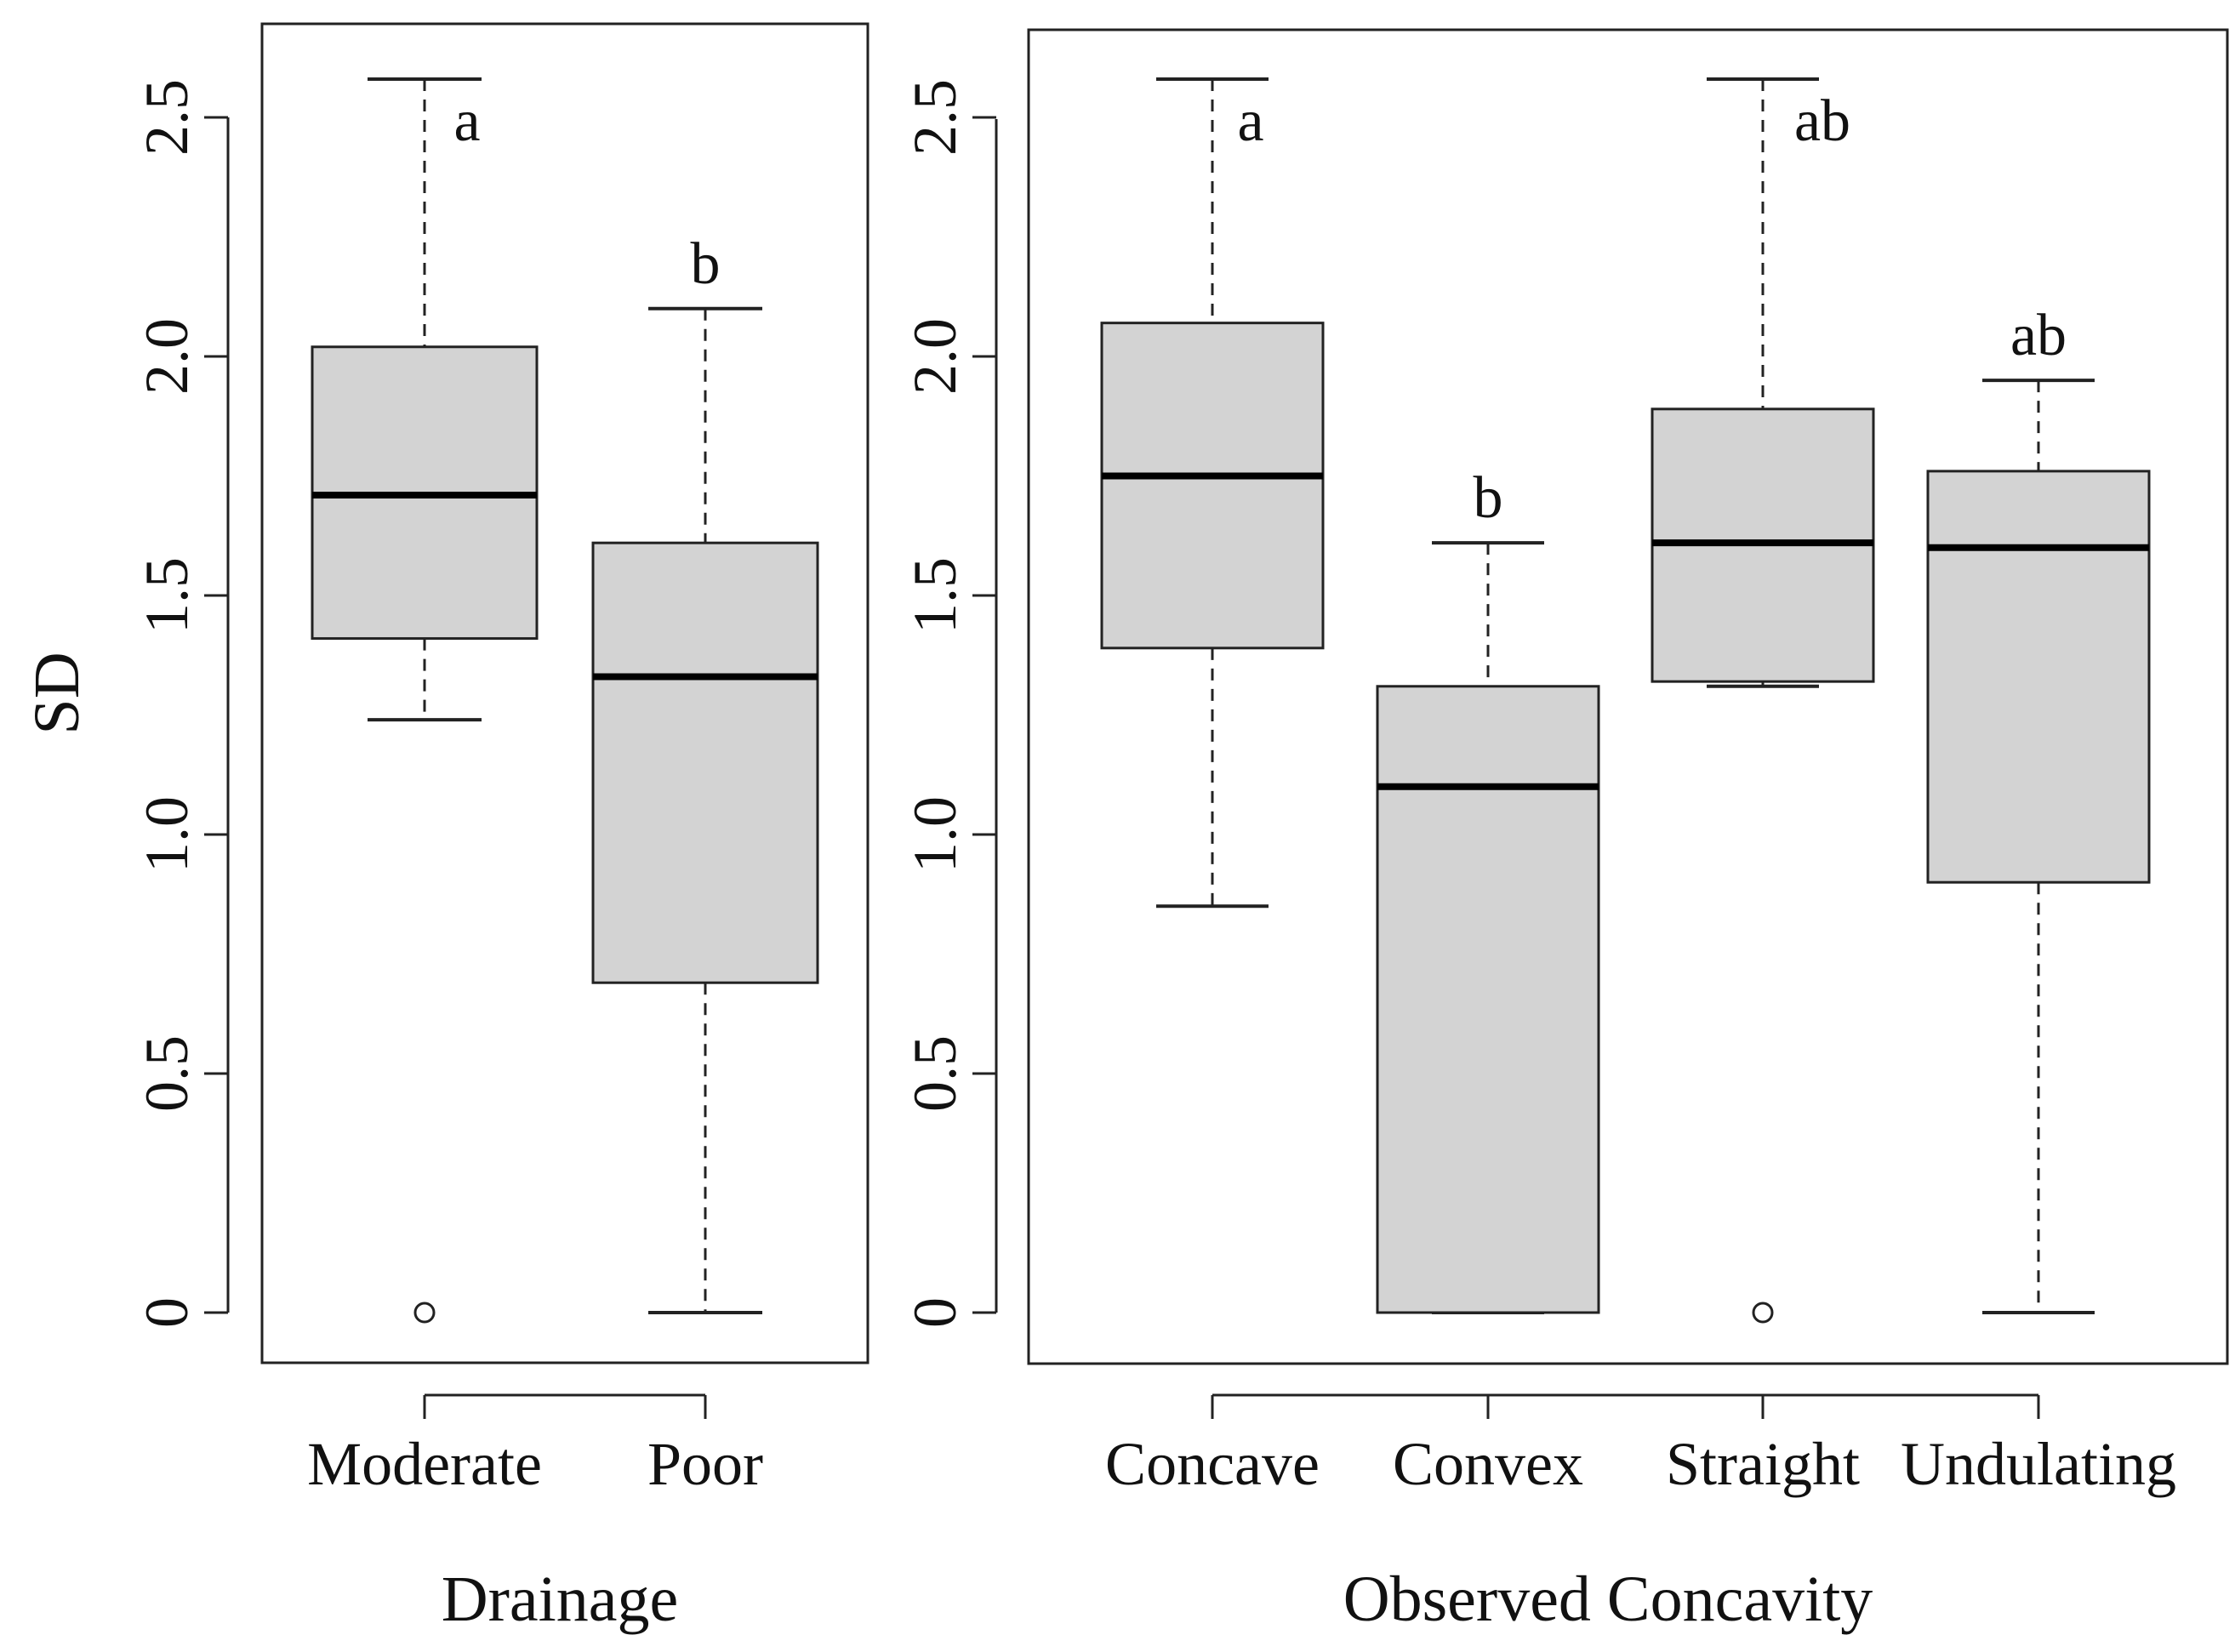 This screenshot has height=1652, width=2235. I want to click on x-tick-label: Concave, so click(1212, 1464).